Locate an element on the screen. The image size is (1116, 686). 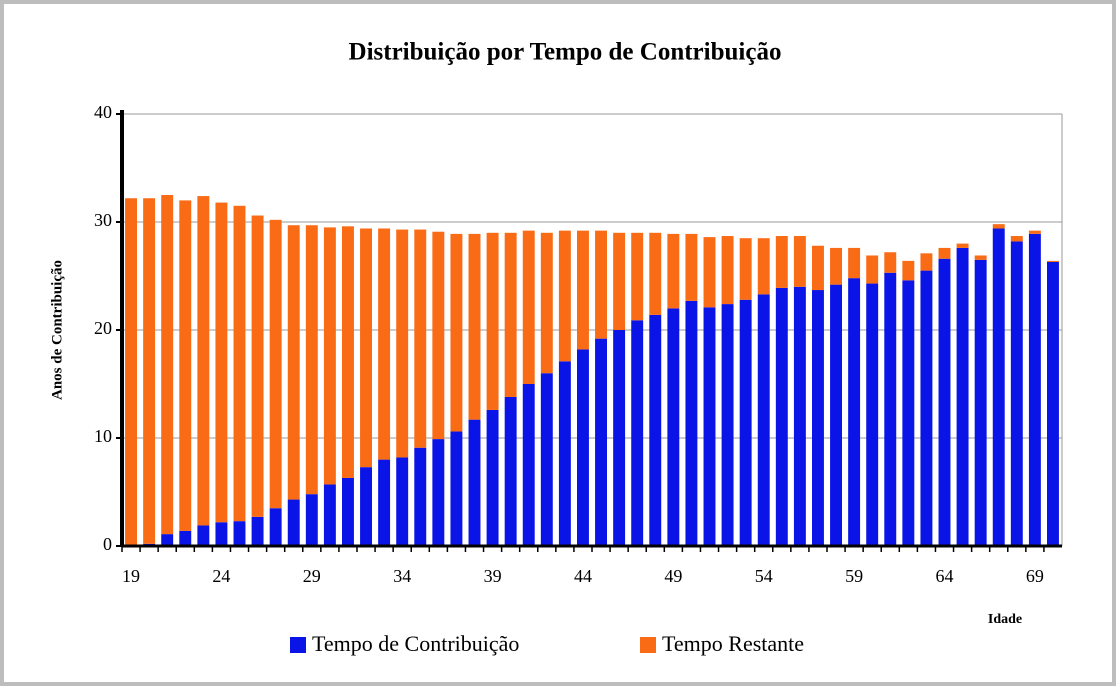
y-tick-label: 0 is located at coordinates (107, 544).